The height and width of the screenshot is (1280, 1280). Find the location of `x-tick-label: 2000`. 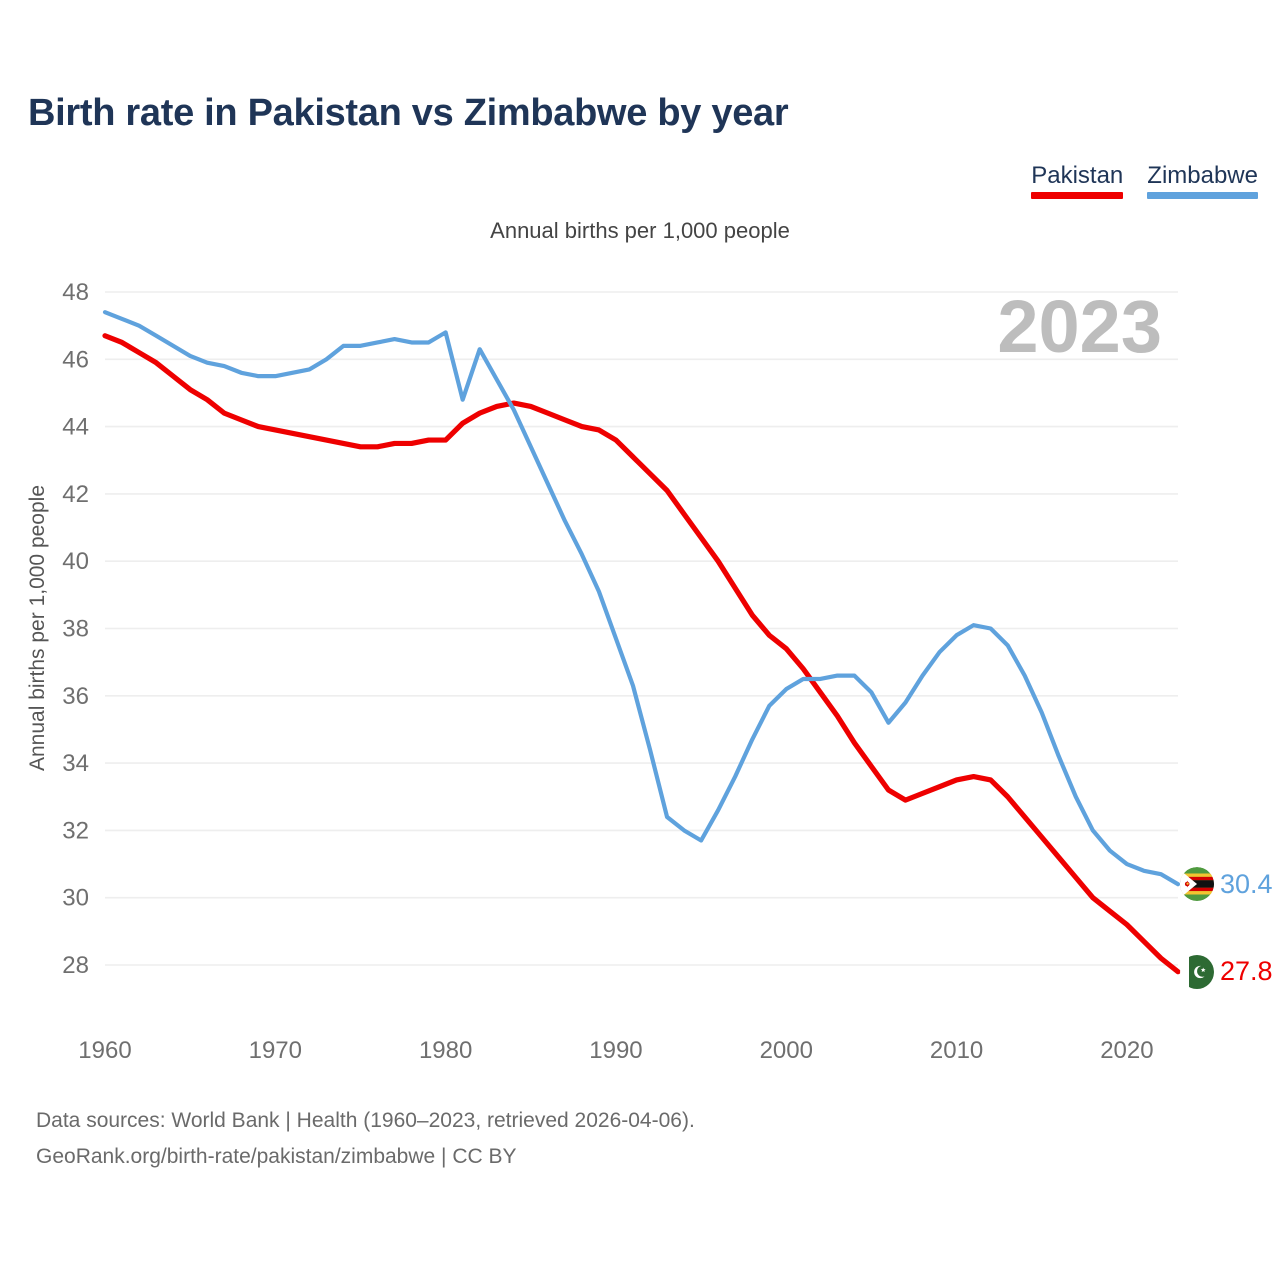

x-tick-label: 2000 is located at coordinates (786, 1050).